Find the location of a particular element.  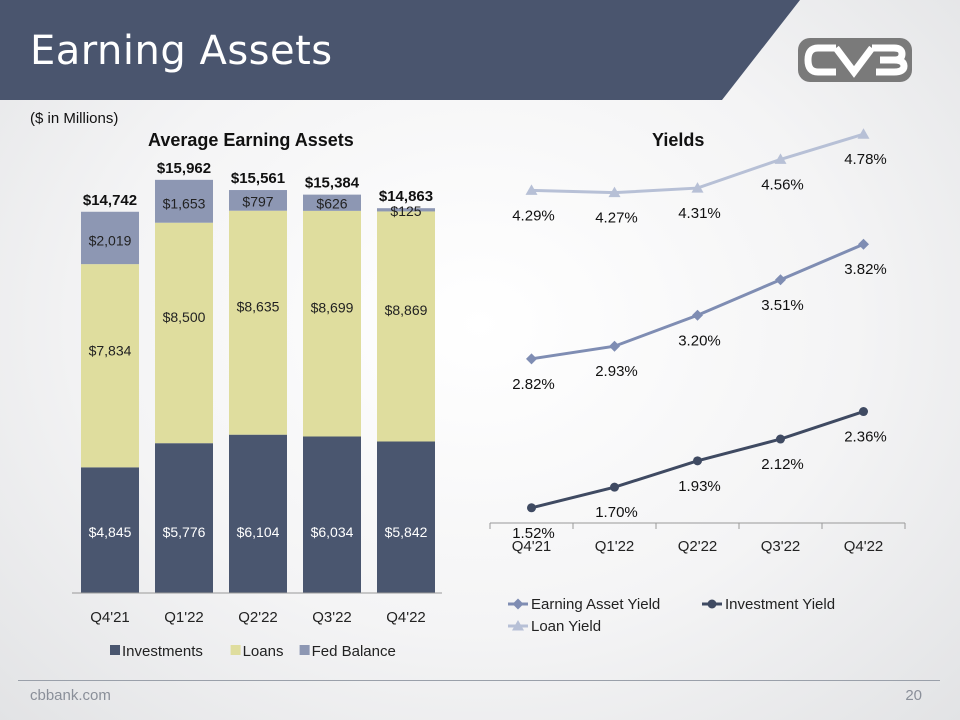

title-banner is located at coordinates (400, 50).